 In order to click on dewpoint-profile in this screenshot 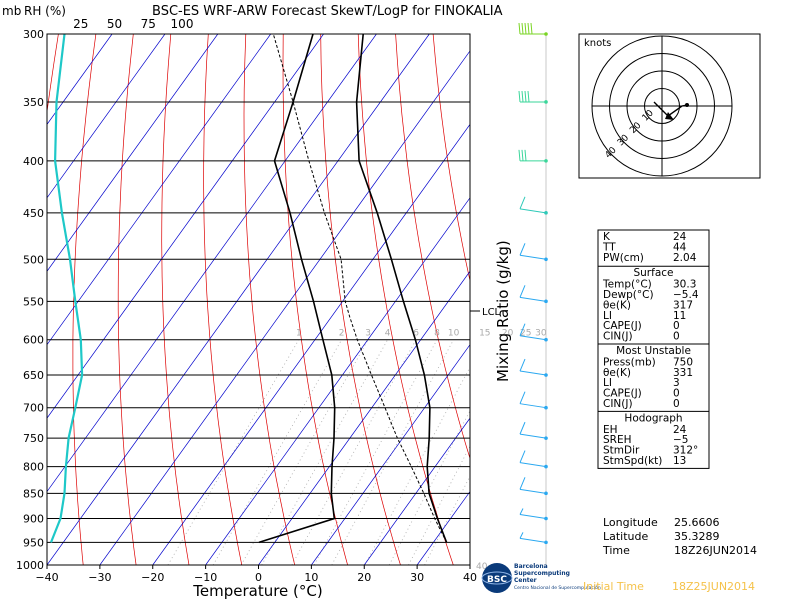, I will do `click(297, 289)`.